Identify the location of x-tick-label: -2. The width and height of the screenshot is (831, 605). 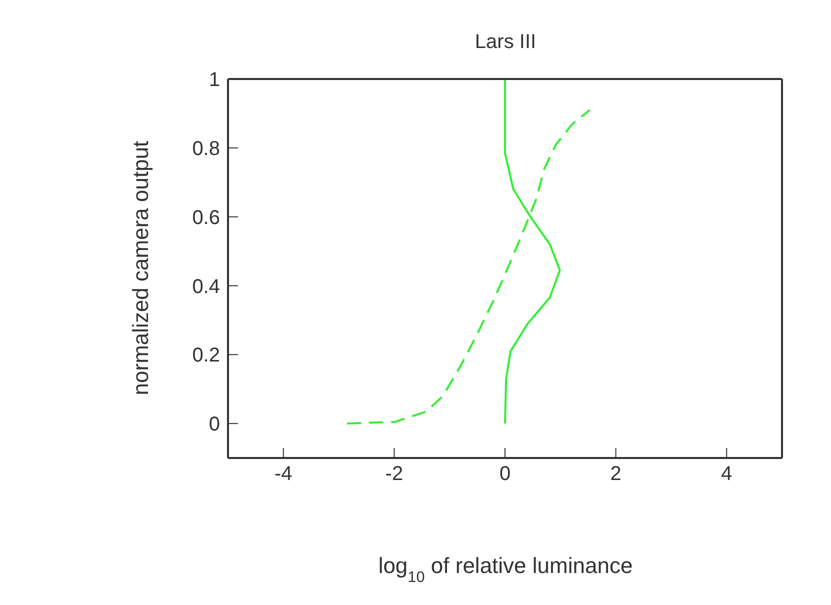
(394, 474).